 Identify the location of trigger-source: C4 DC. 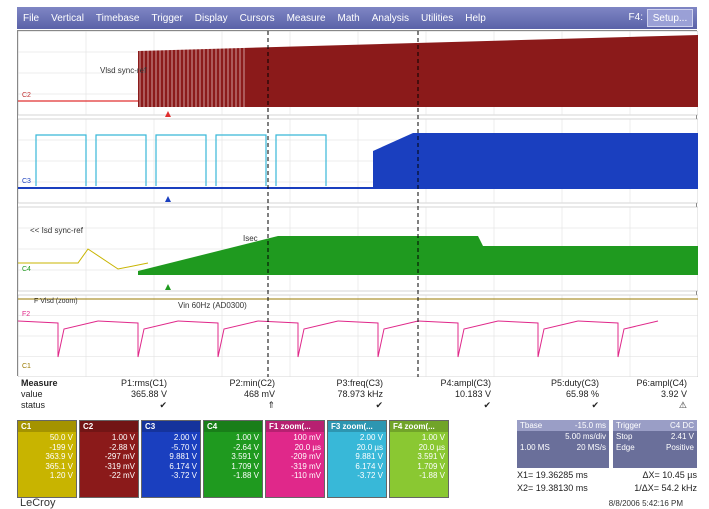
(681, 425).